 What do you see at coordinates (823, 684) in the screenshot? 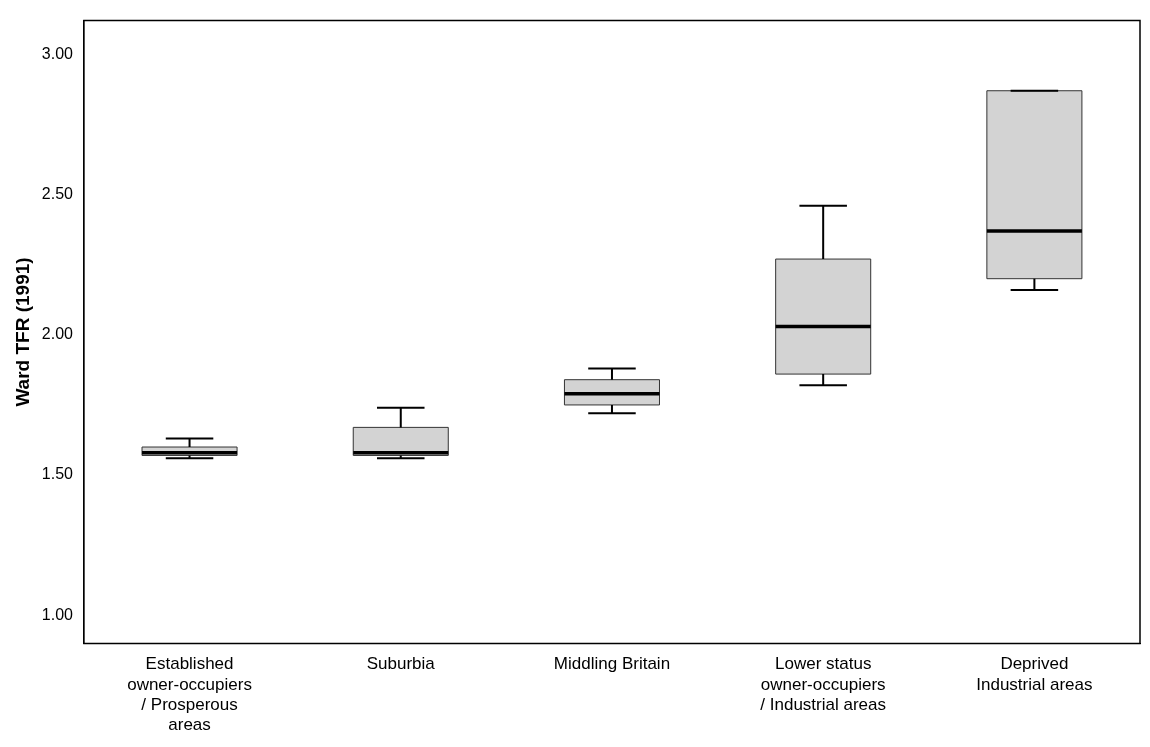
I see `x-tick-label: Lower status owner-occupiers / Industrial areas` at bounding box center [823, 684].